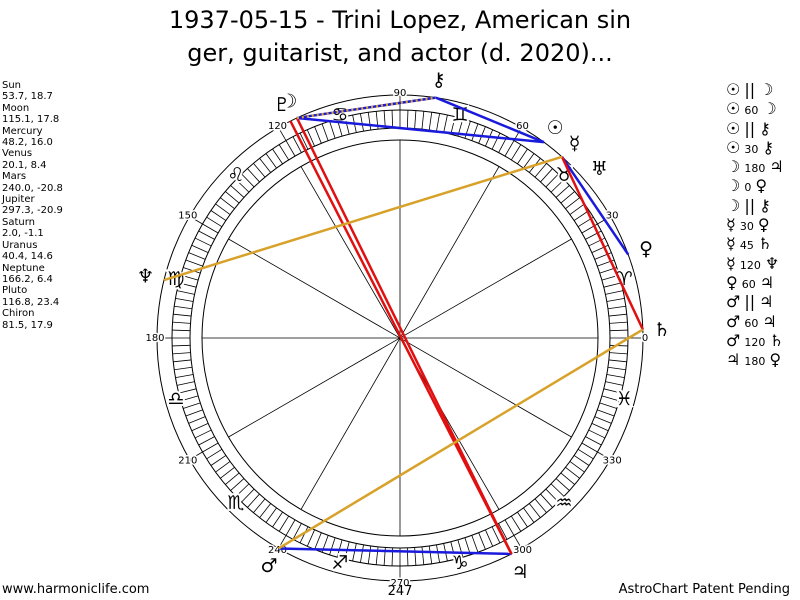 This screenshot has width=800, height=600. Describe the element at coordinates (763, 147) in the screenshot. I see `aspect-row: ☉ 30 ⚷` at that location.